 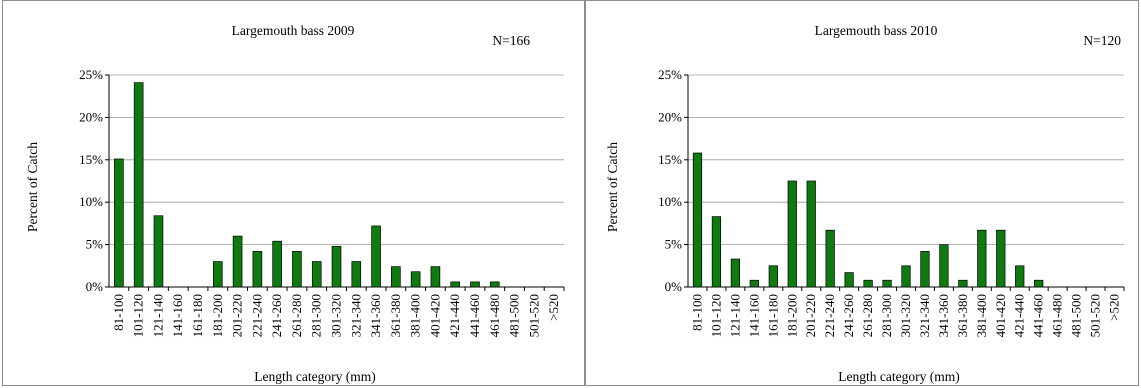 I want to click on sample-size-label: N=120, so click(x=1102, y=40).